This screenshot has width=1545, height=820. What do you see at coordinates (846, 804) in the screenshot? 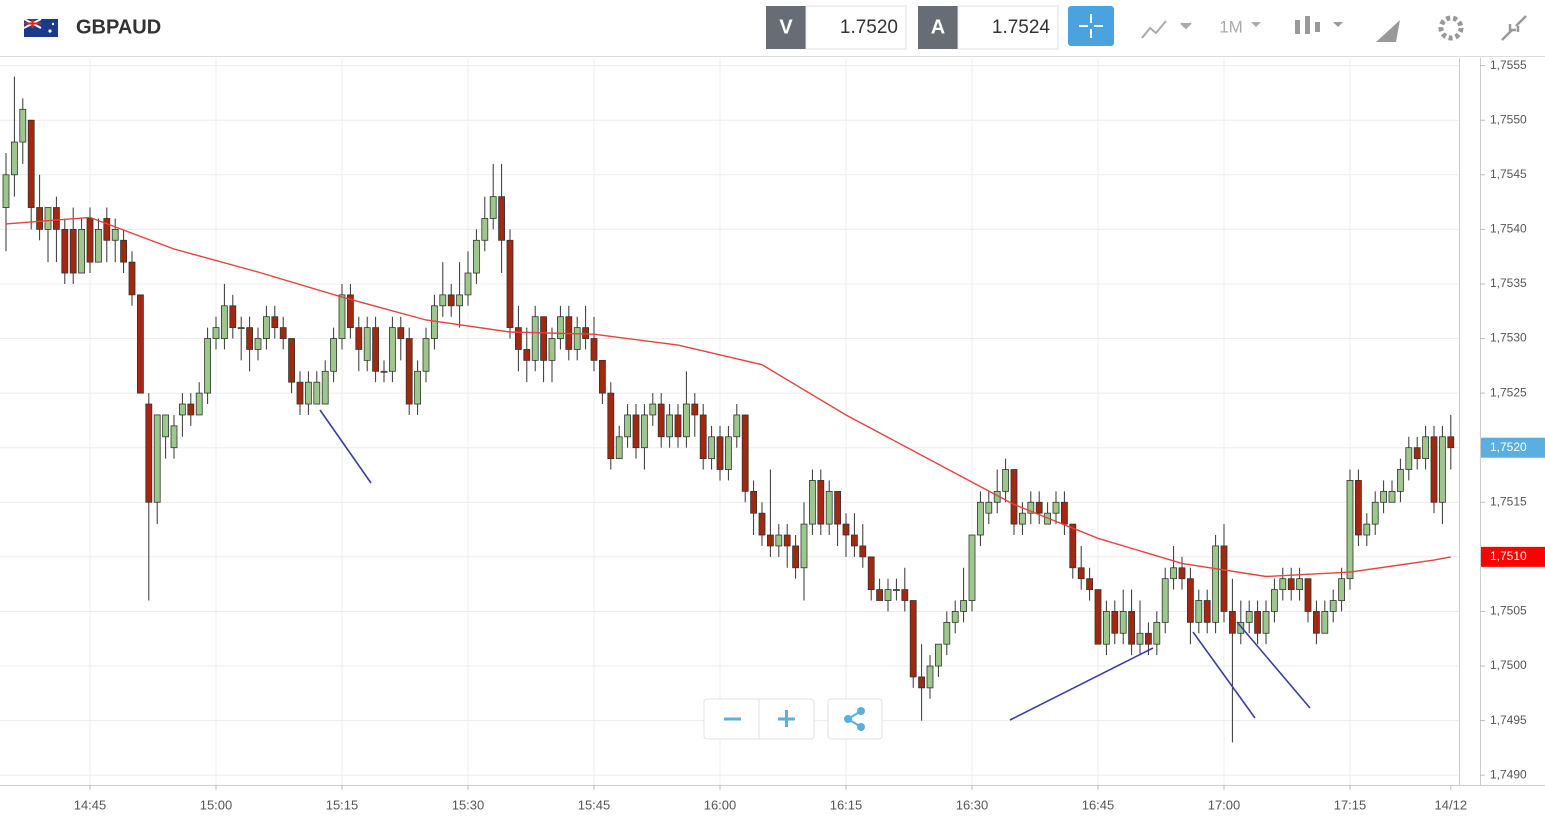
I see `x-tick-label: 16:15` at bounding box center [846, 804].